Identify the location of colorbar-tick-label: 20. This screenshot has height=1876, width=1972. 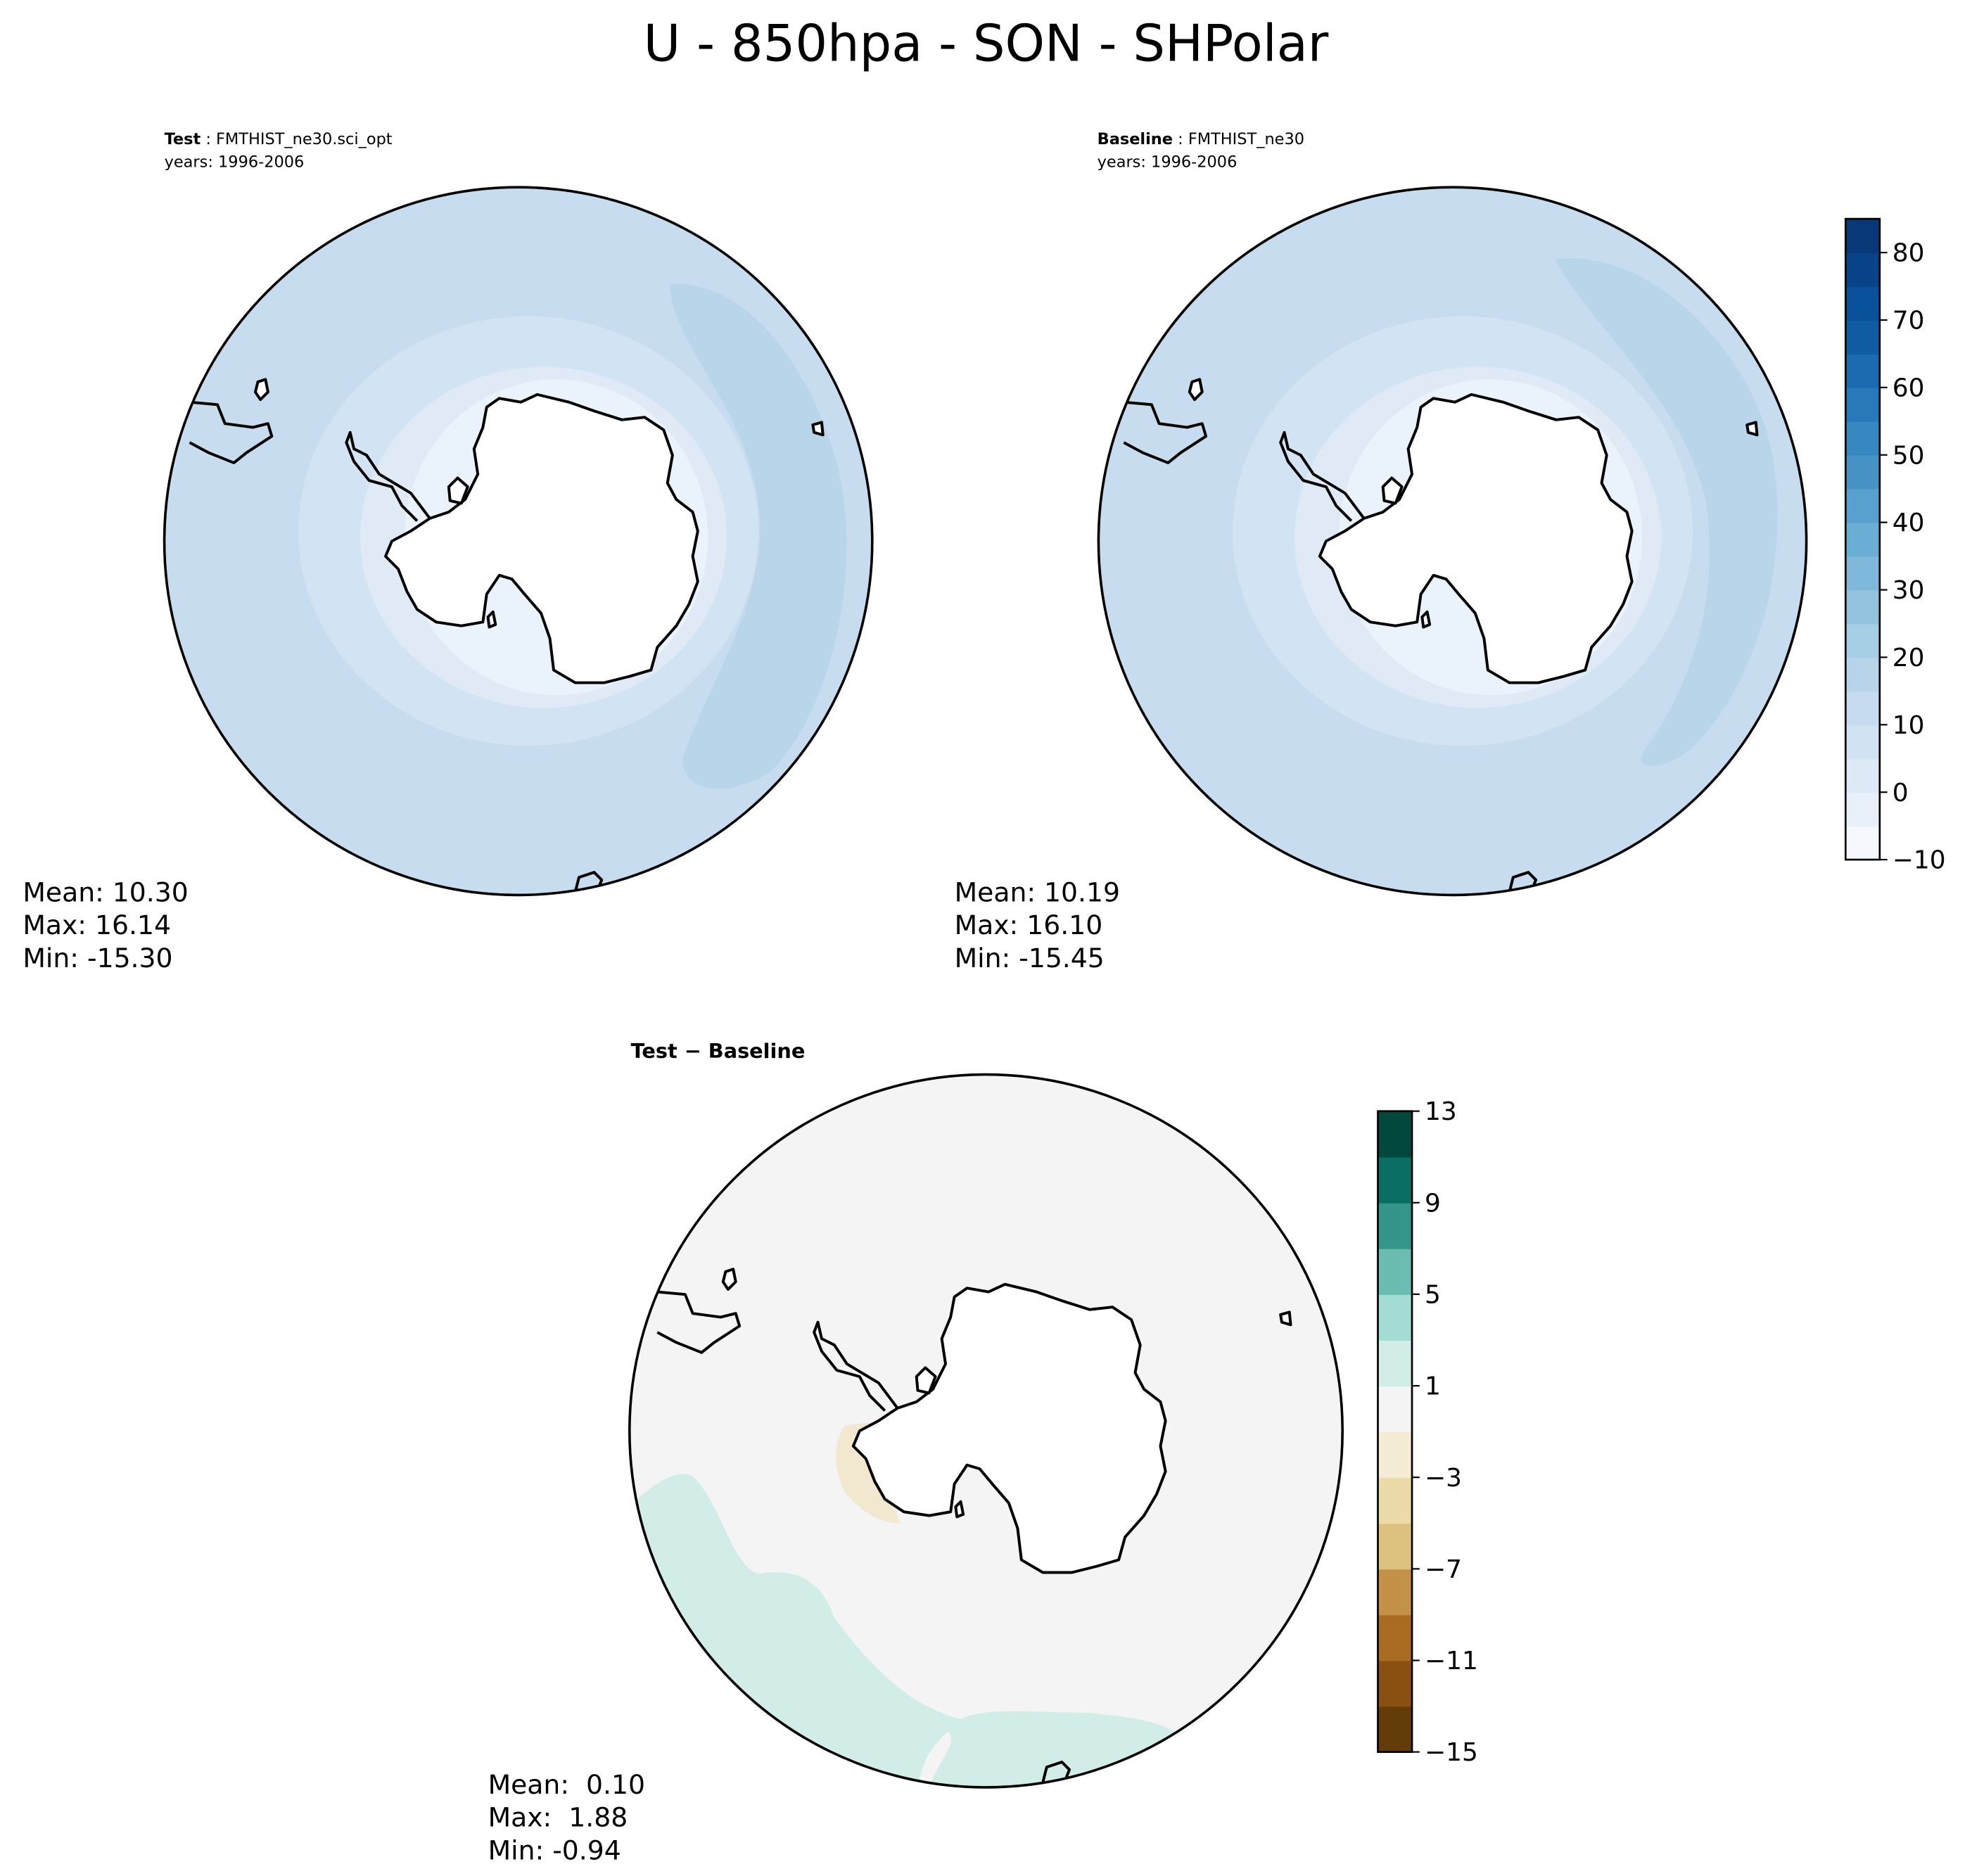
(1909, 658).